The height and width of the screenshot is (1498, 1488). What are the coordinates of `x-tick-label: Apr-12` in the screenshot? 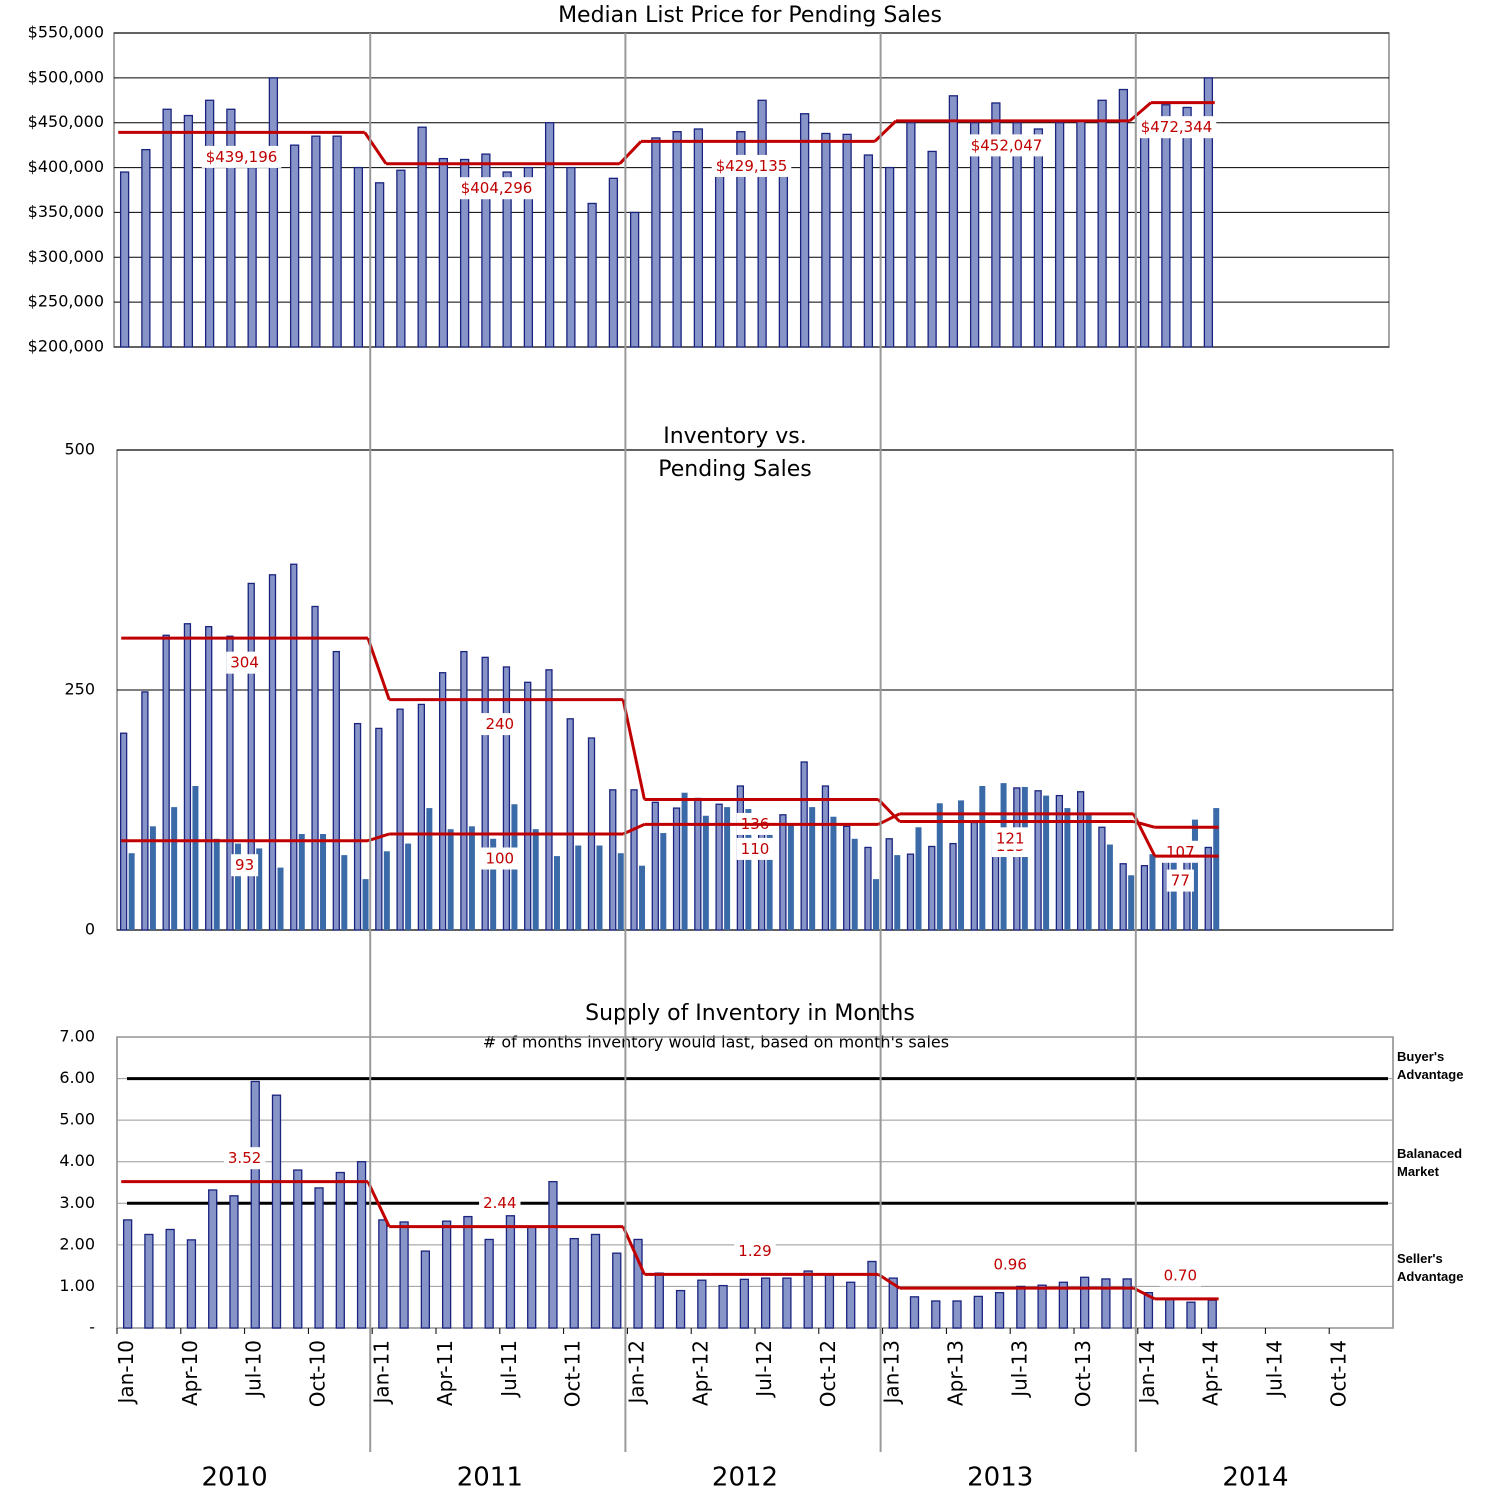 It's located at (700, 1373).